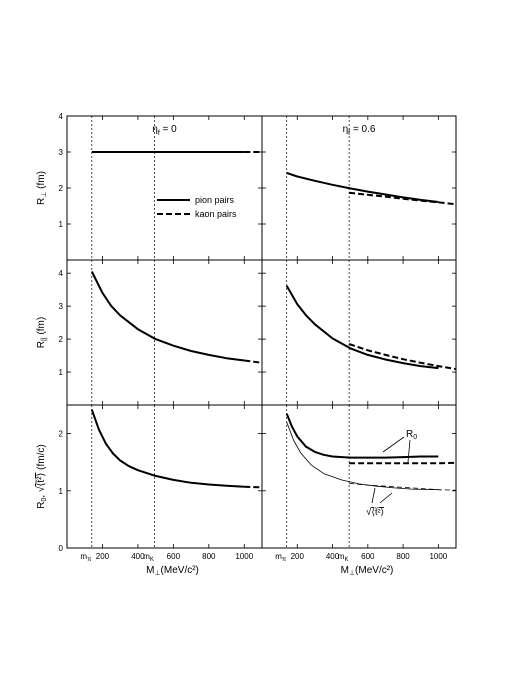 The width and height of the screenshot is (520, 683). I want to click on annotation-sqrt: √⟨t̃²⟩, so click(375, 512).